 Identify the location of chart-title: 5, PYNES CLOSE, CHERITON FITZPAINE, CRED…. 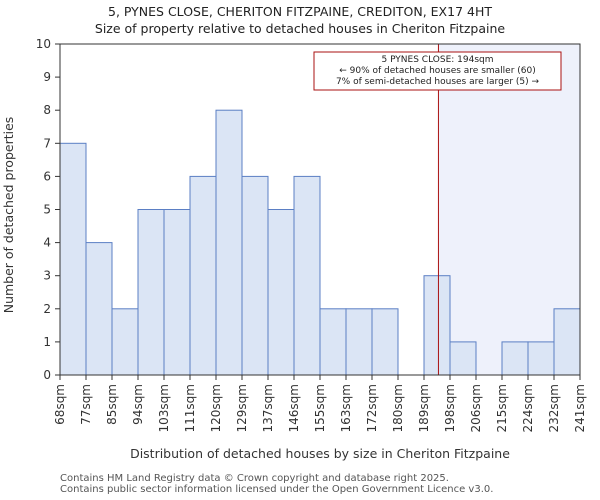
(300, 11).